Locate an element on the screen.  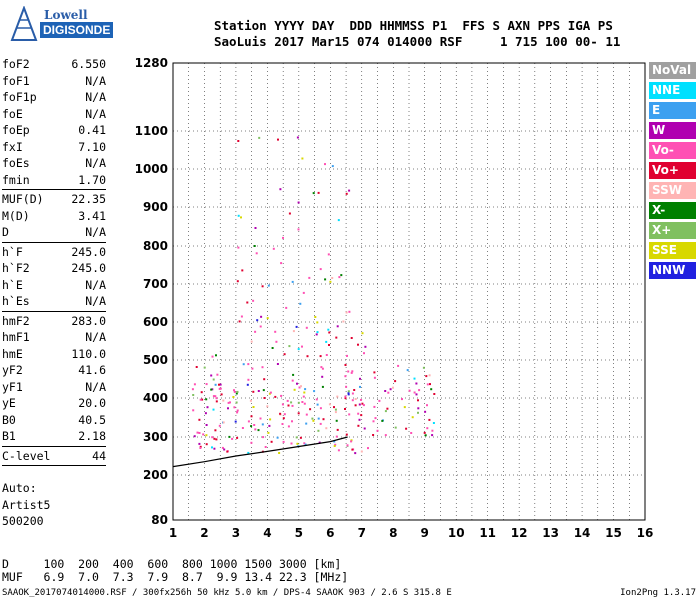
param-row: MUF(D) 22.35 is located at coordinates (54, 199).